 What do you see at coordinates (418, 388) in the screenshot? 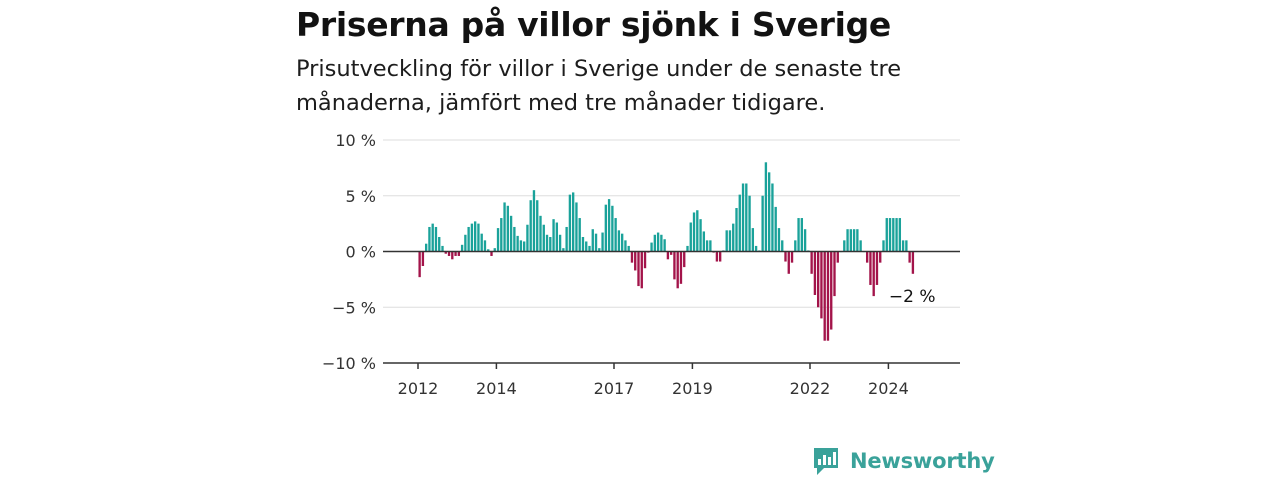
I see `x-tick-label: 2012` at bounding box center [418, 388].